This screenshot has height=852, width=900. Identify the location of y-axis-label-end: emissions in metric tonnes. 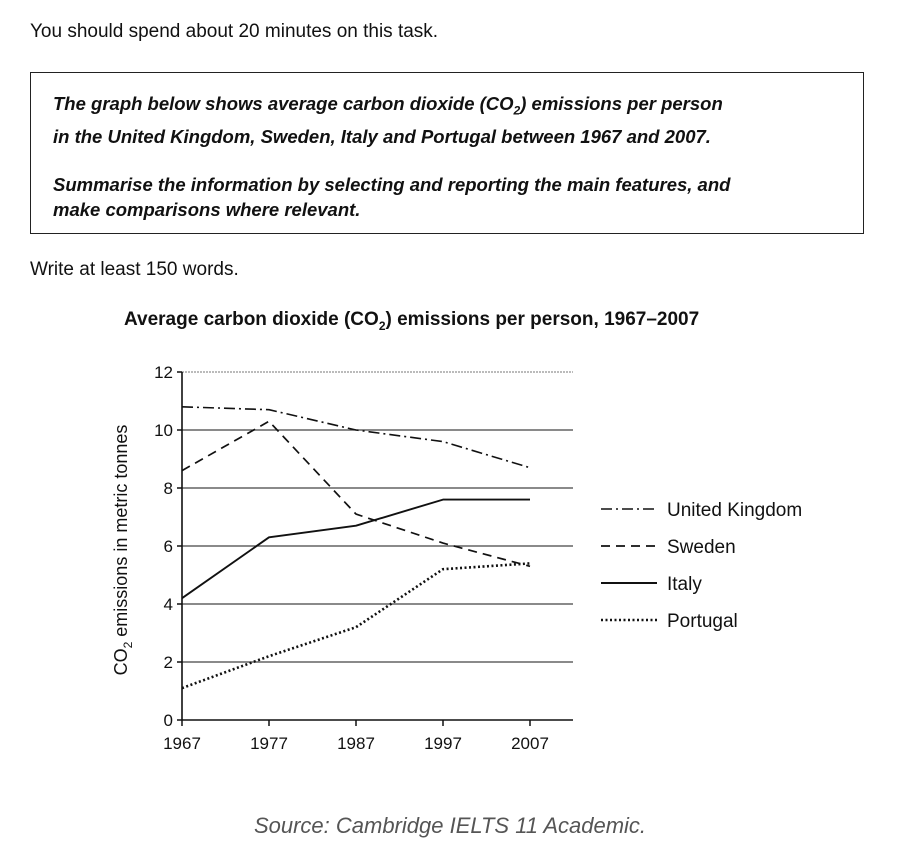
(121, 533).